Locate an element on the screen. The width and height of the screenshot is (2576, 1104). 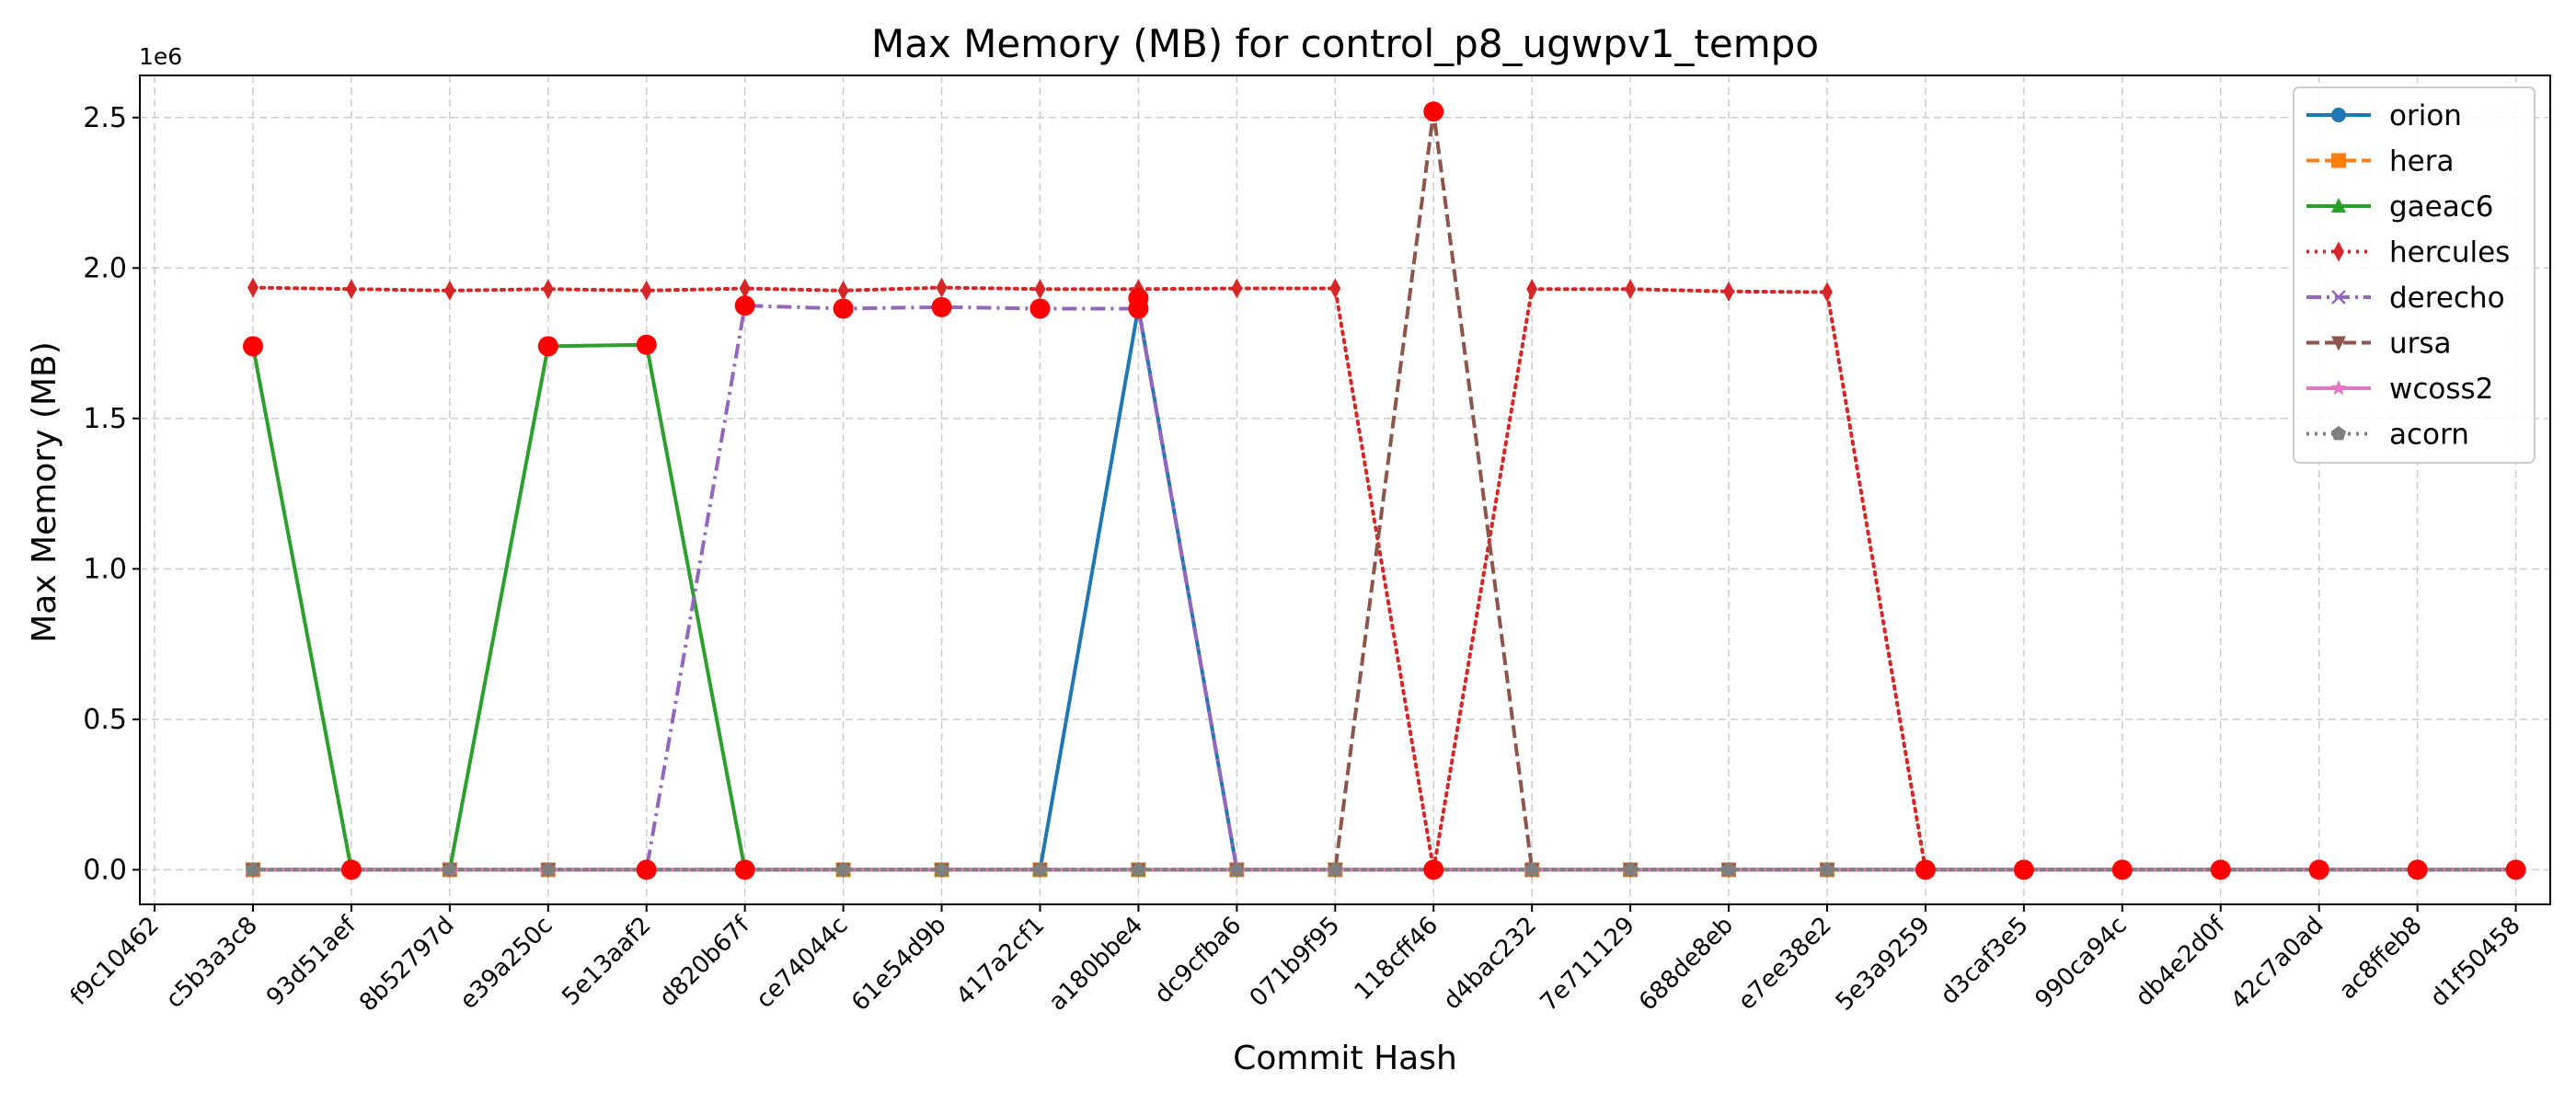
legend-entry-hercules: hercules is located at coordinates (2408, 253).